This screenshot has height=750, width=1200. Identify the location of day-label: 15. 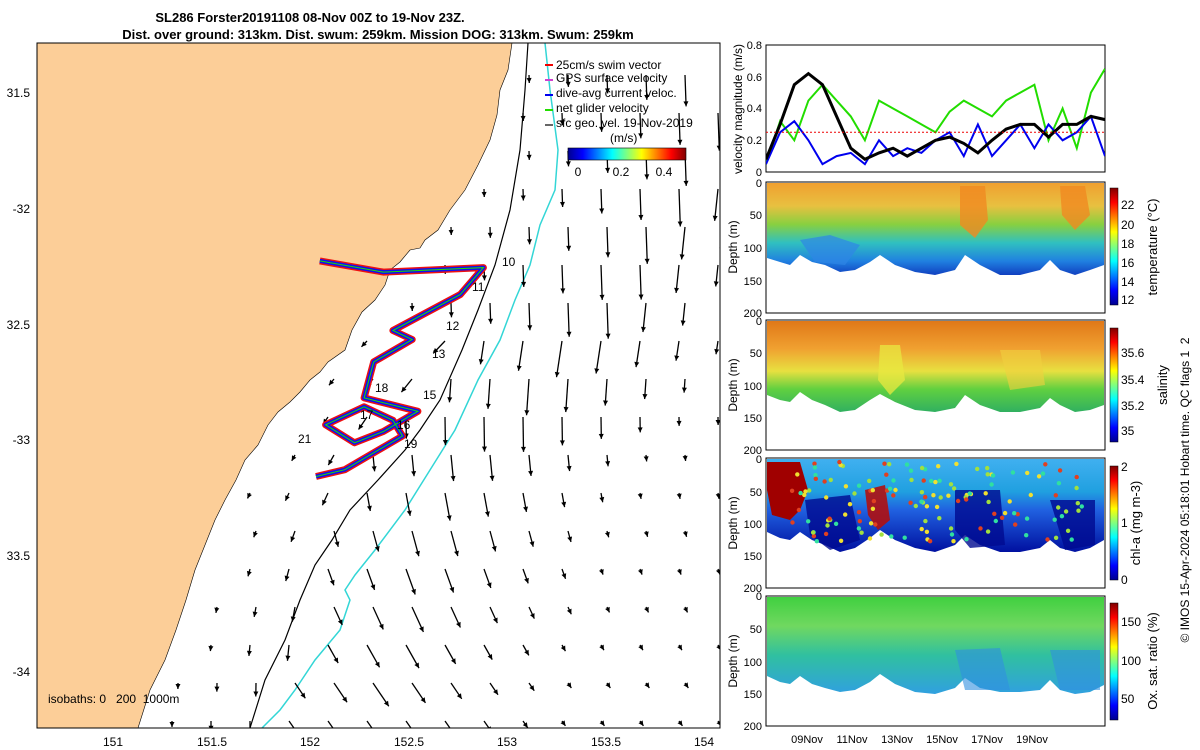
(430, 395).